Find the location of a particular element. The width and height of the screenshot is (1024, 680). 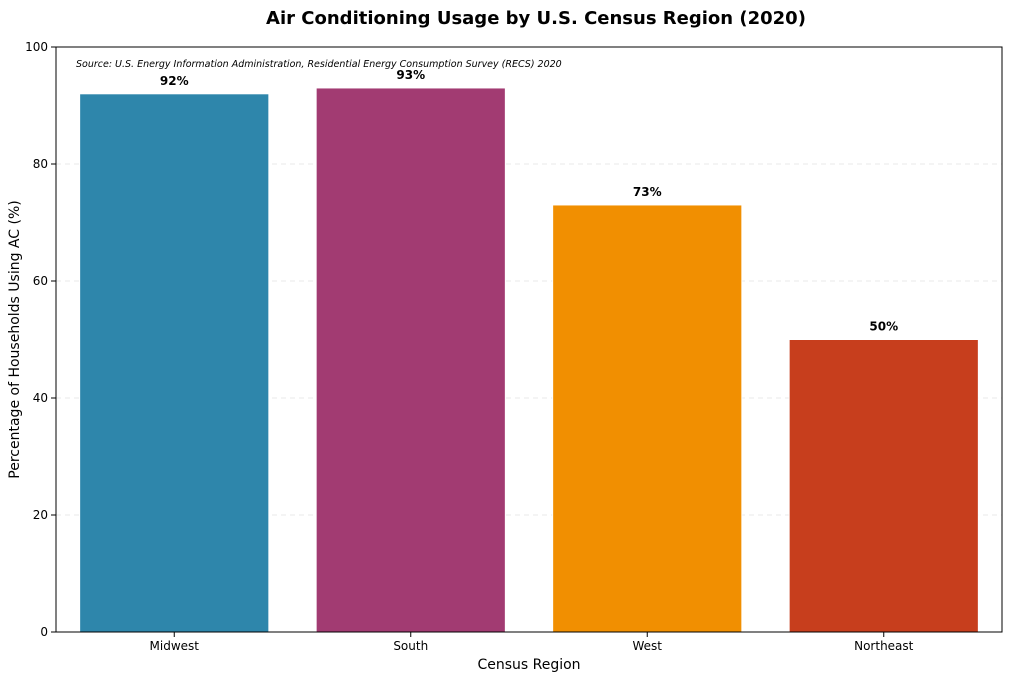

value-label-midwest: 92% is located at coordinates (174, 81).